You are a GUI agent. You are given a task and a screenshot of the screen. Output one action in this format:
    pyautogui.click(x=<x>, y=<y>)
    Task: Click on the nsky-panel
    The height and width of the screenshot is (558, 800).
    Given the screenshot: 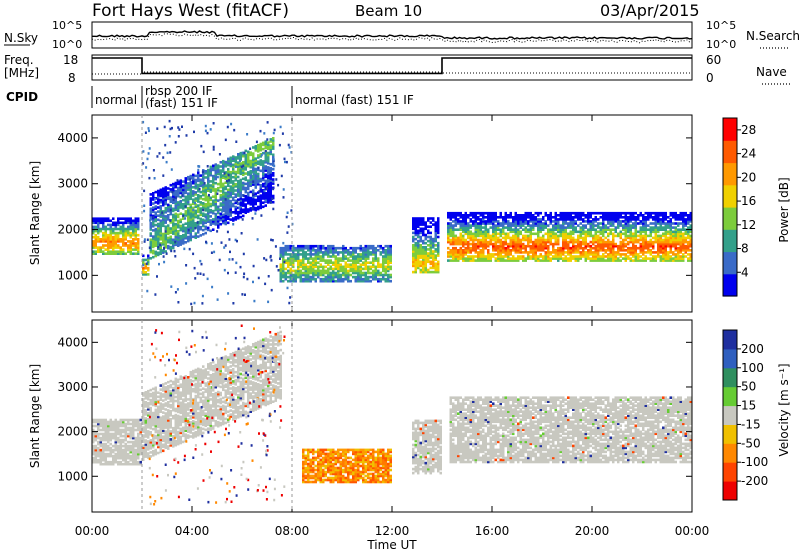 What is the action you would take?
    pyautogui.click(x=392, y=35)
    